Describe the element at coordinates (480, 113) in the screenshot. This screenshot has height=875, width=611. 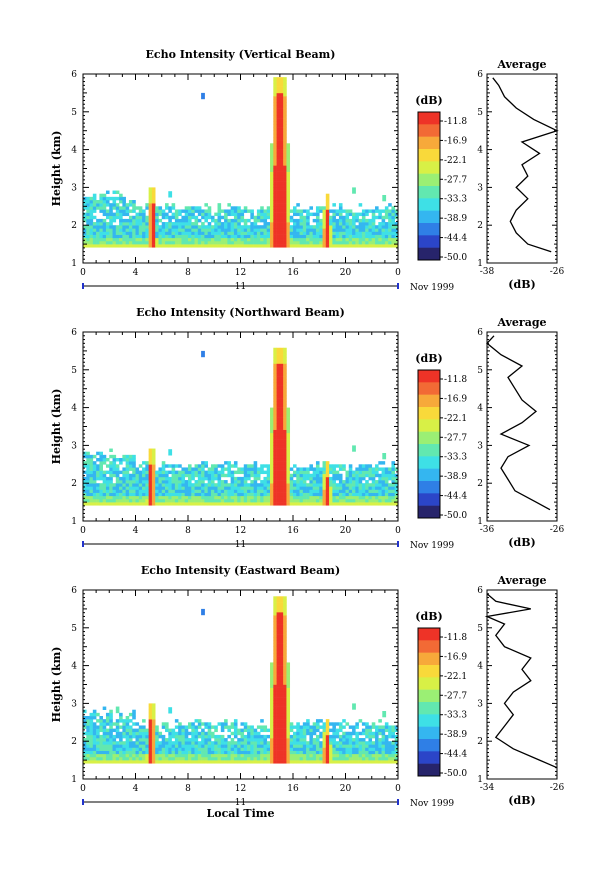
I see `profile-y-tick-label: 5` at that location.